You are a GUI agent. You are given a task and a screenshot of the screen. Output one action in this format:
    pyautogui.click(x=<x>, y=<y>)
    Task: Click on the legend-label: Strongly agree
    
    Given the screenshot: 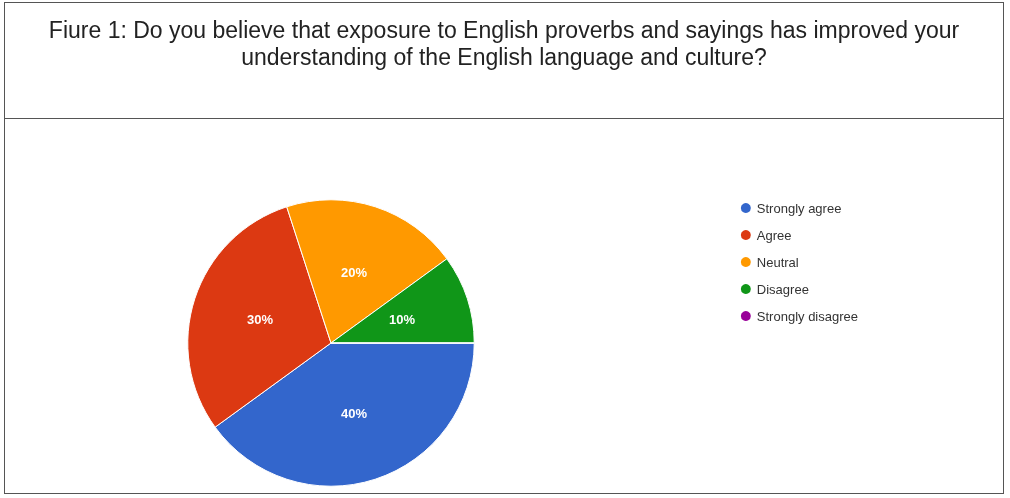 What is the action you would take?
    pyautogui.click(x=799, y=208)
    